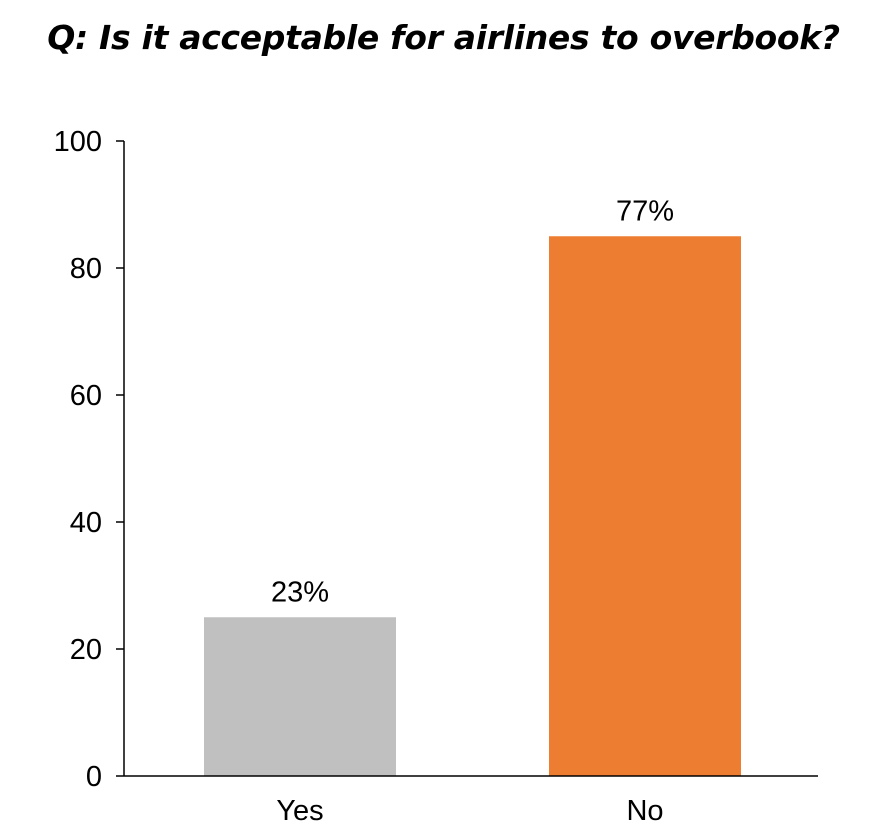 The width and height of the screenshot is (887, 837). I want to click on y-tick-label: 20, so click(86, 650).